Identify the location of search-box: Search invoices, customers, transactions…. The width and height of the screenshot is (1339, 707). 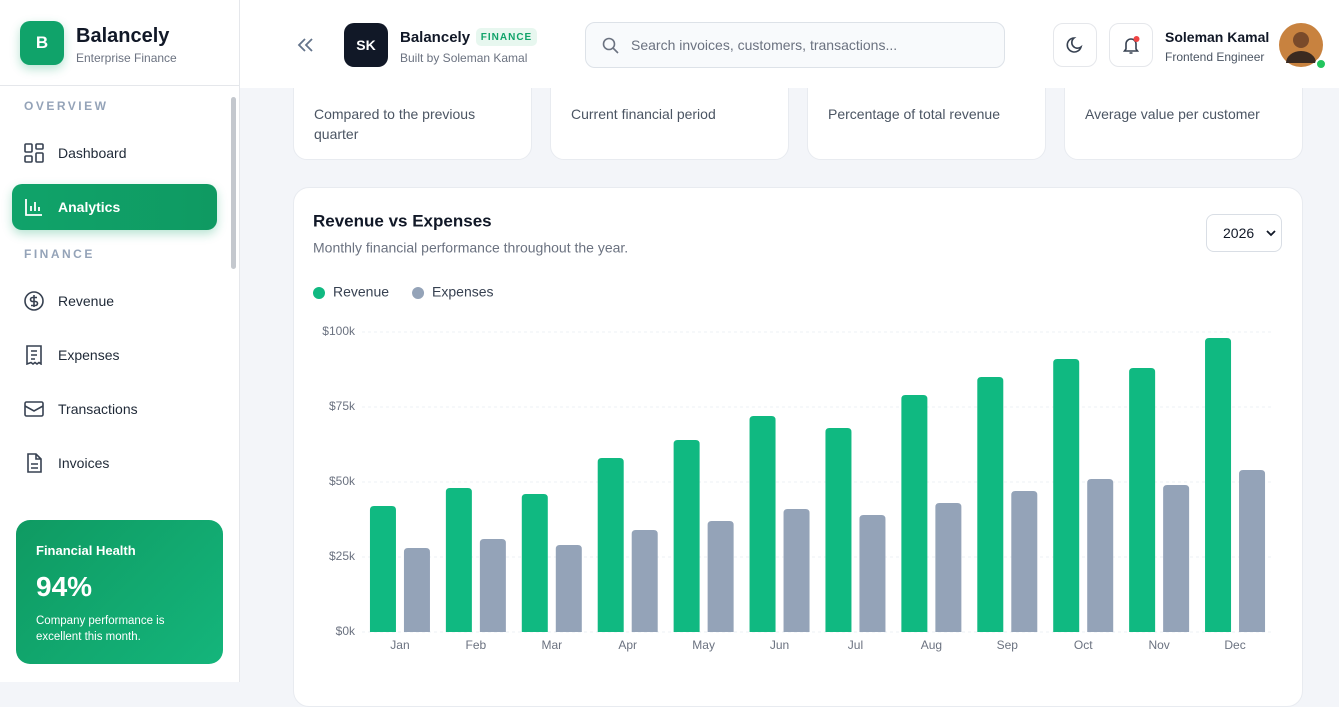
(795, 45).